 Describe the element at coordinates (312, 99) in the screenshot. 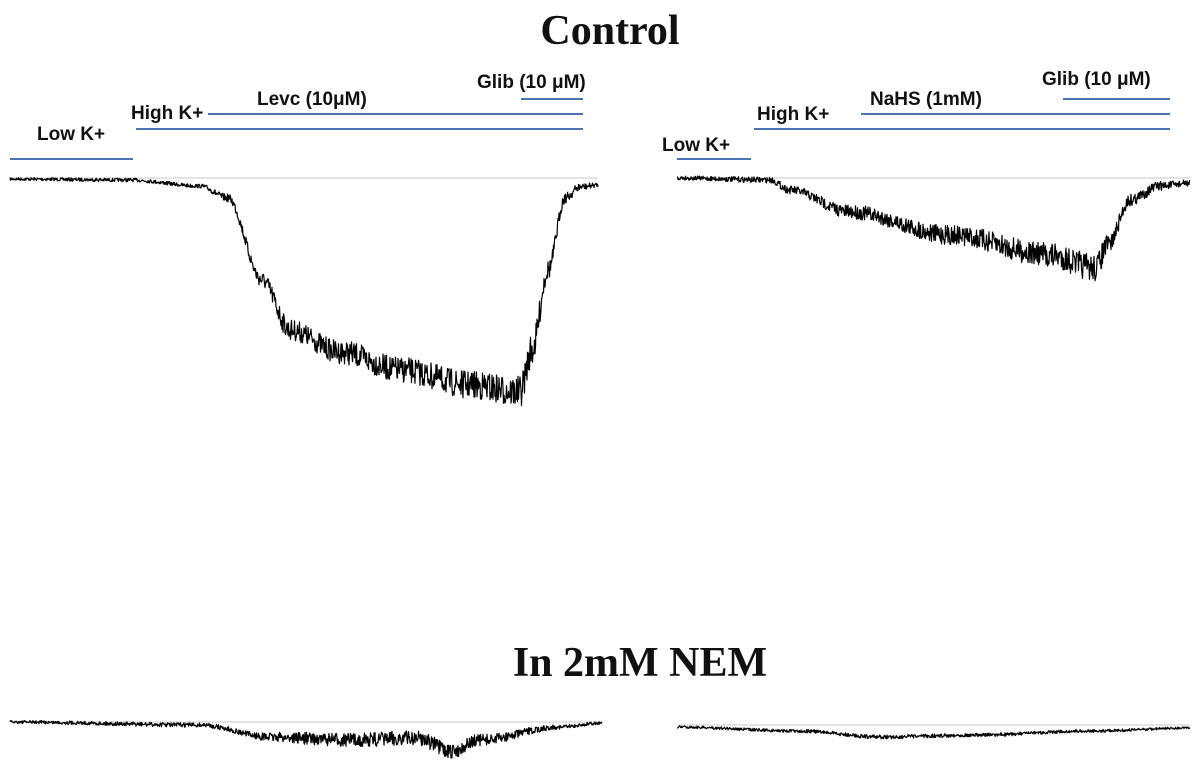

I see `levc-label: Levc (10μM)` at that location.